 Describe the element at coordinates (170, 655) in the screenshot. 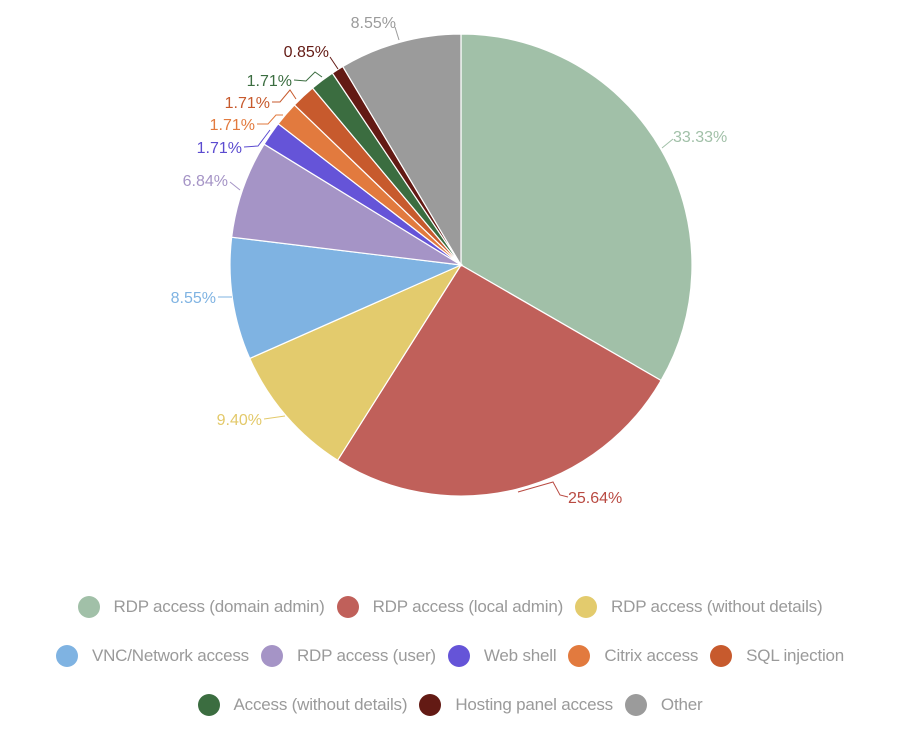

I see `legend-label: VNC/Network access` at that location.